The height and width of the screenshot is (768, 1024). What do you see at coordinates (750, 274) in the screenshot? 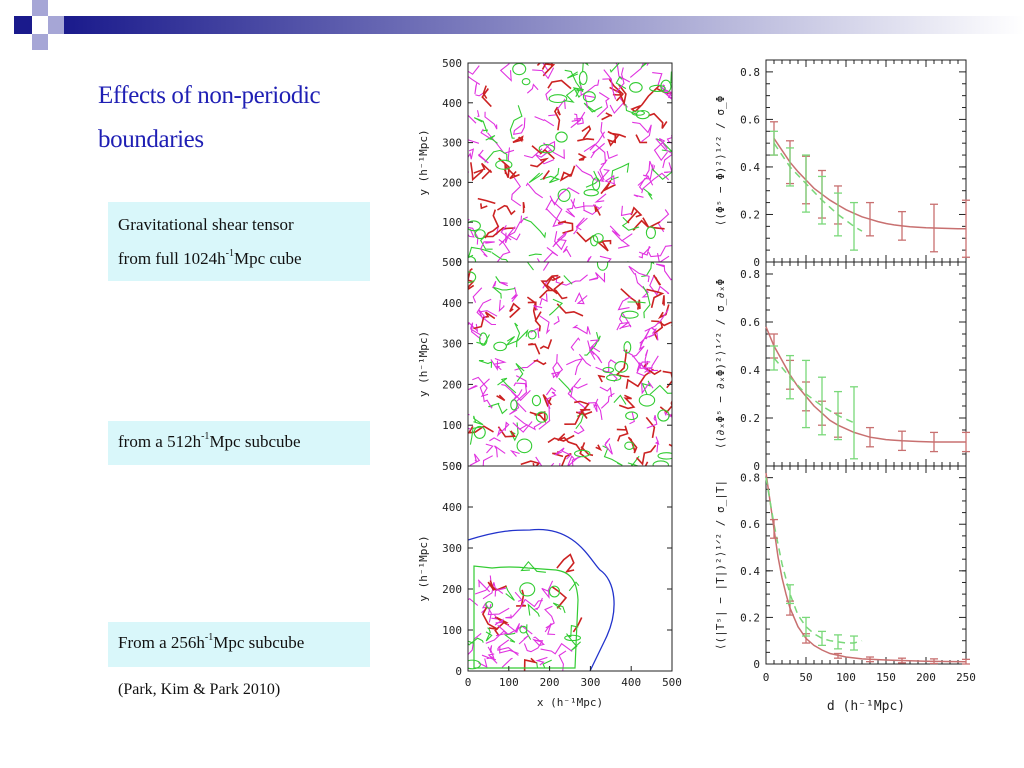
I see `y-tick-label: 0.8` at bounding box center [750, 274].